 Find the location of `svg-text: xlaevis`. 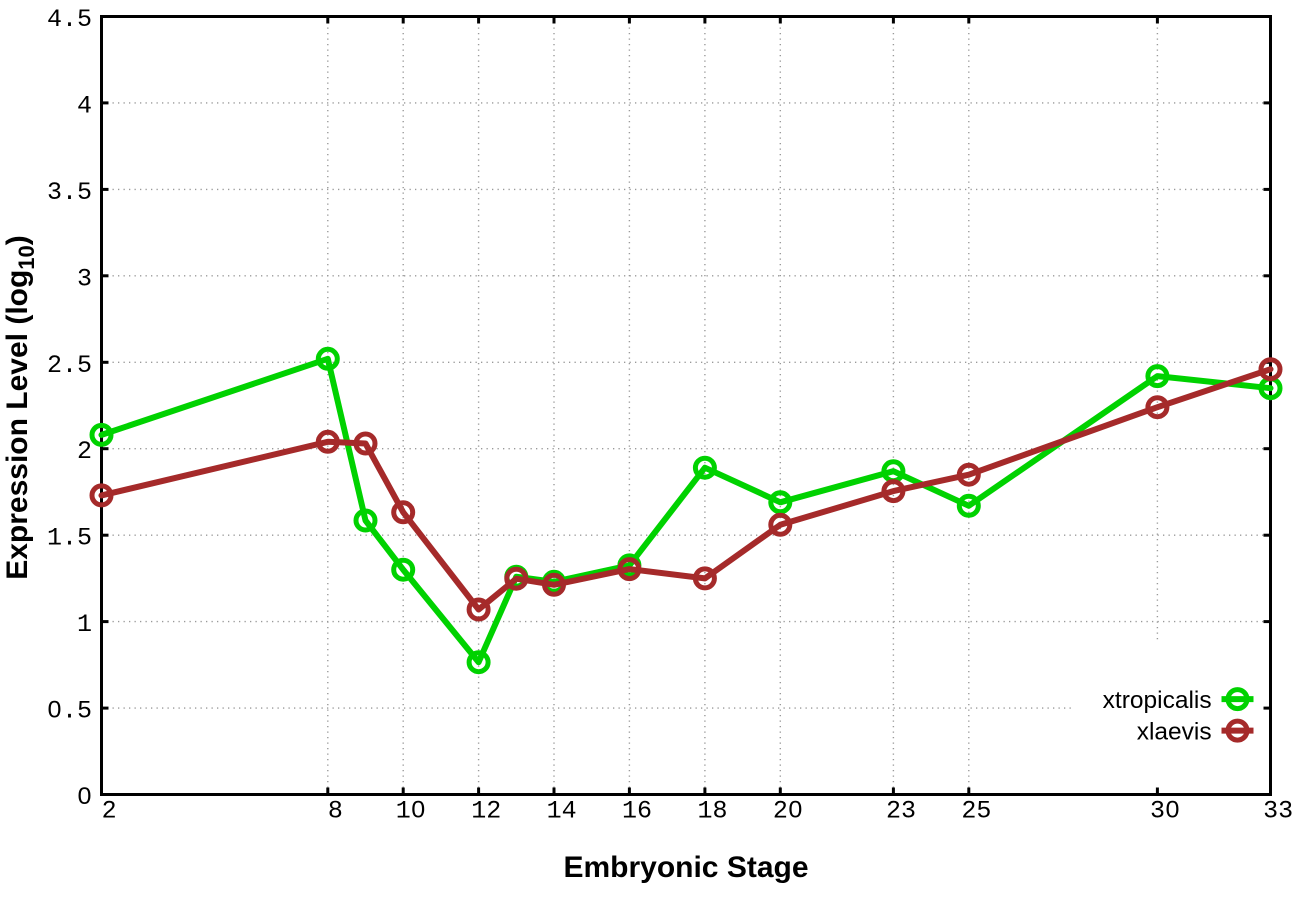

svg-text: xlaevis is located at coordinates (1174, 731).